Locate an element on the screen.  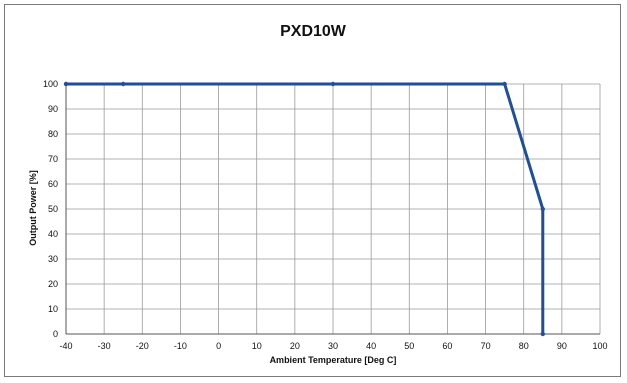
y-tick-label: 0 is located at coordinates (55, 334).